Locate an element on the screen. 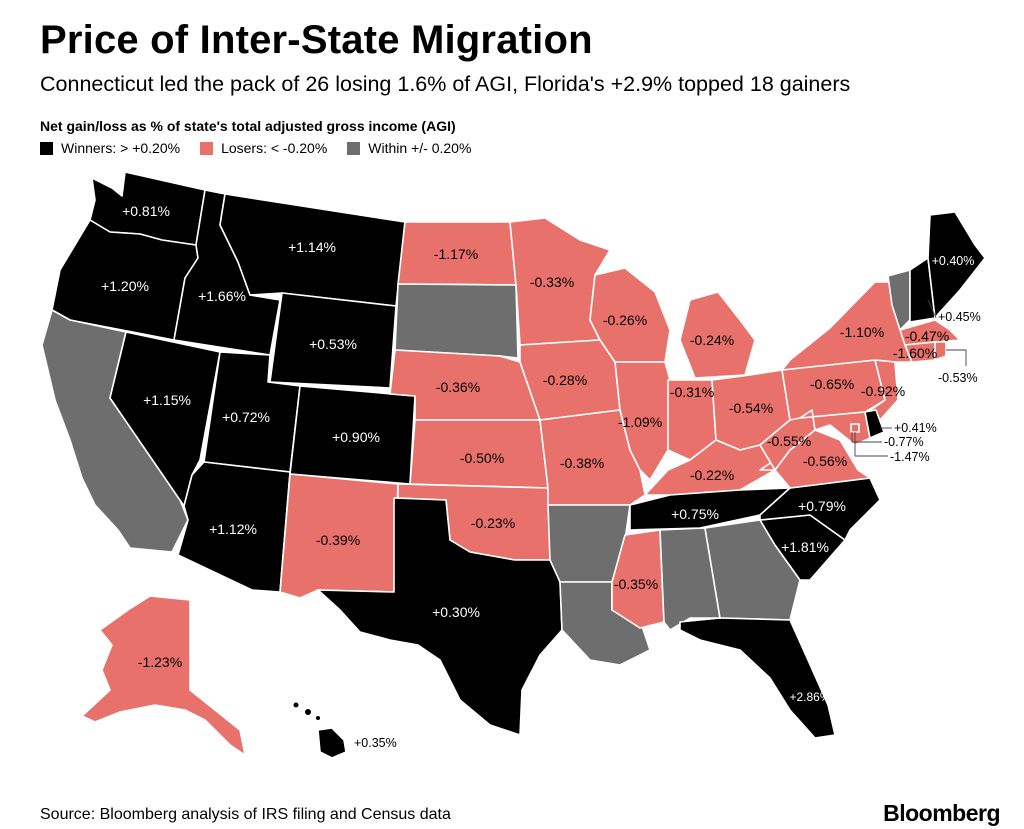 The image size is (1024, 829). leader-ri is located at coordinates (956, 357).